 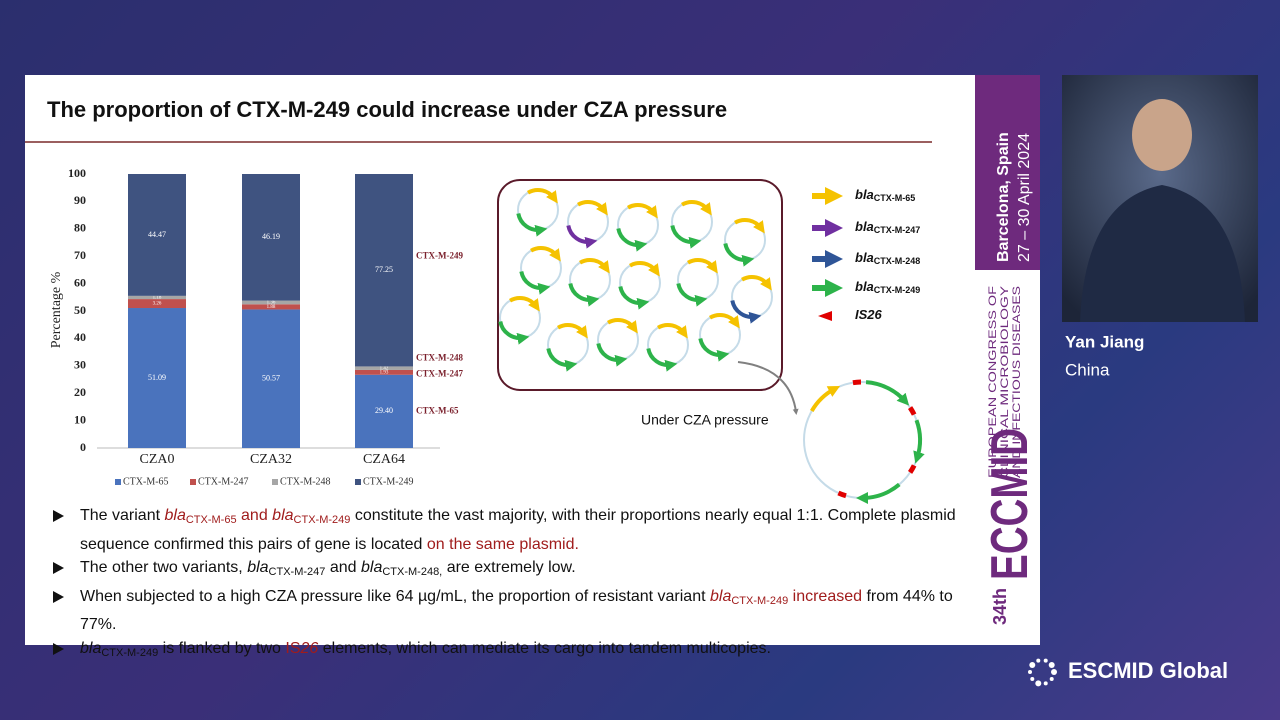 What do you see at coordinates (305, 481) in the screenshot?
I see `legend-label: CTX-M-248` at bounding box center [305, 481].